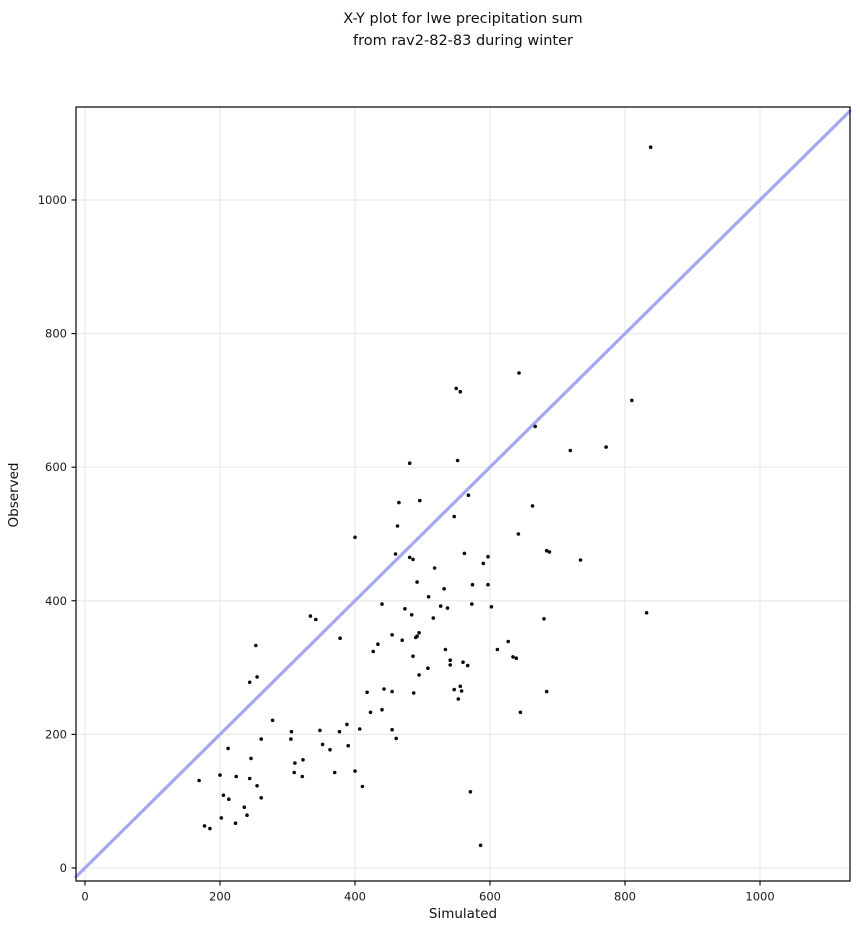 The image size is (860, 934). I want to click on y-tick-label: 400, so click(56, 601).